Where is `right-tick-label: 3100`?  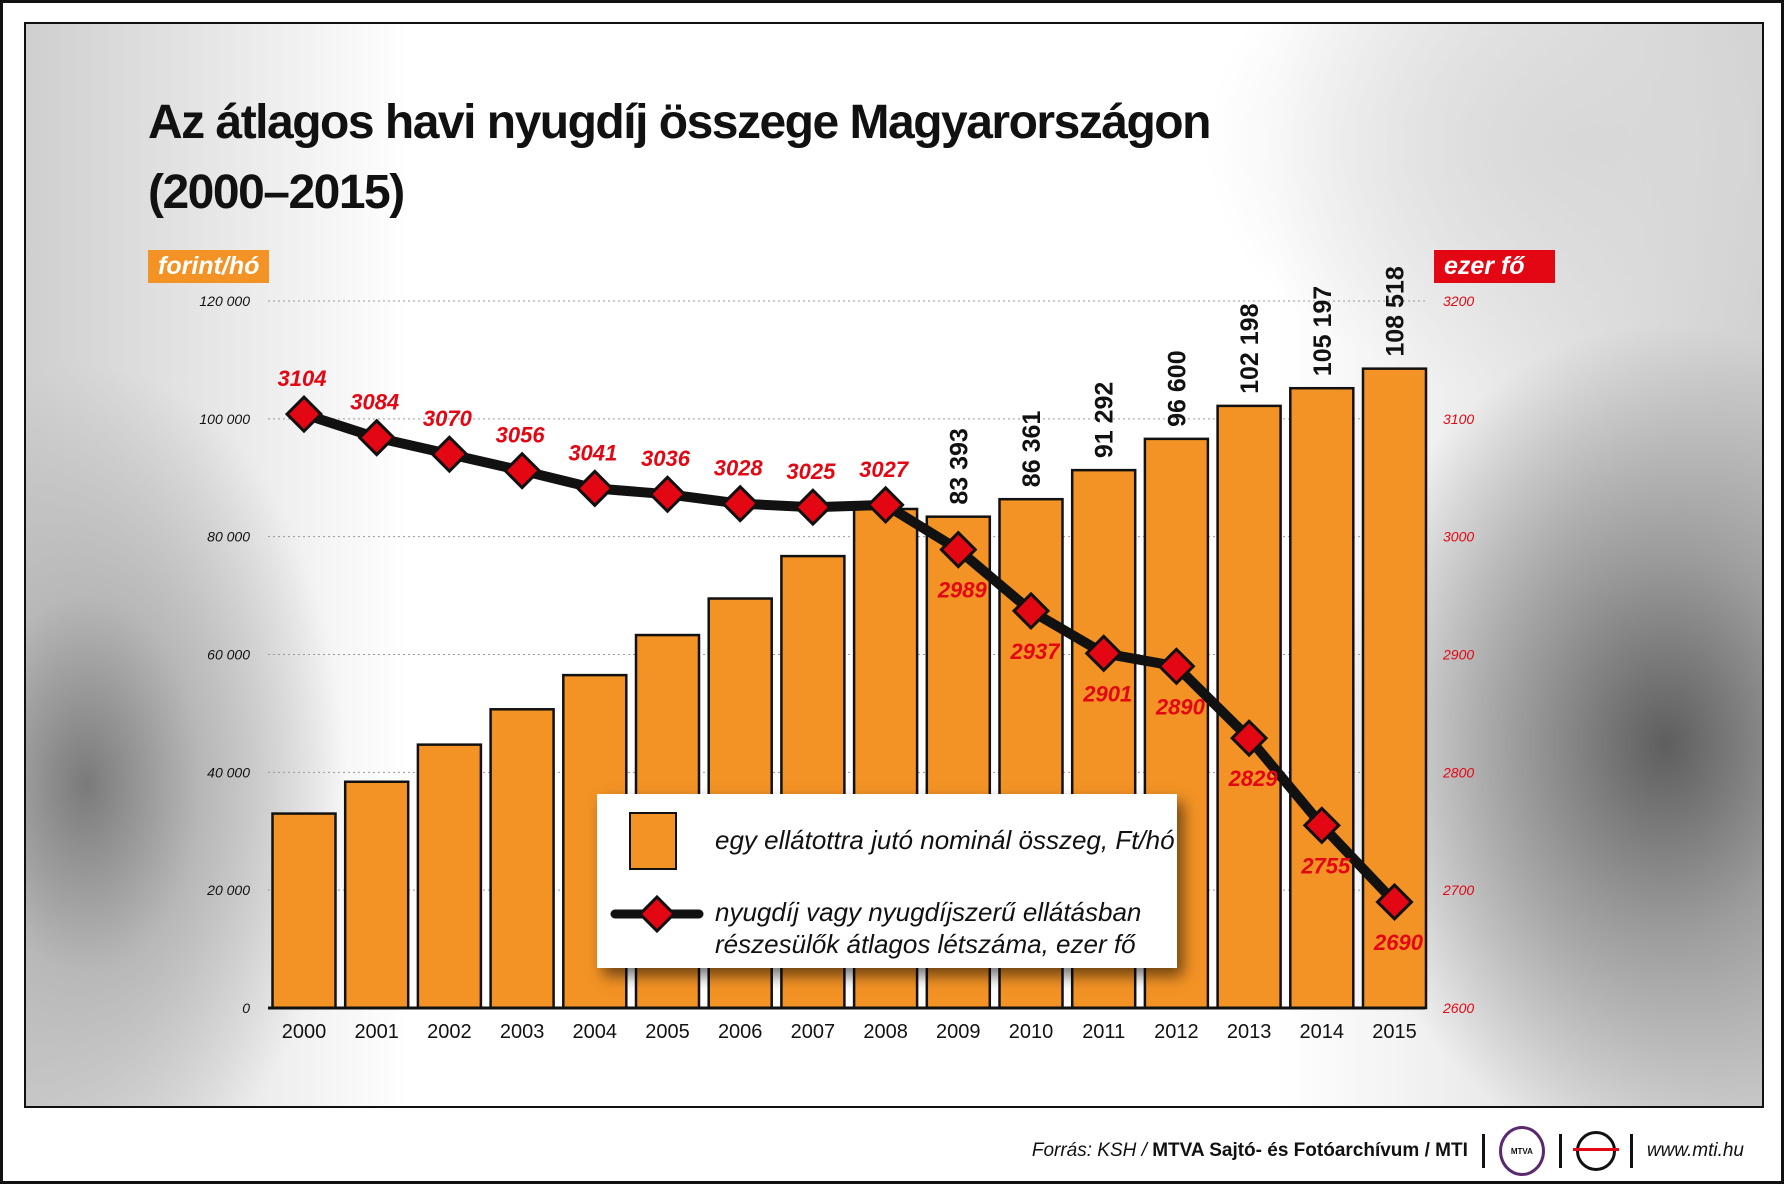
right-tick-label: 3100 is located at coordinates (1458, 419).